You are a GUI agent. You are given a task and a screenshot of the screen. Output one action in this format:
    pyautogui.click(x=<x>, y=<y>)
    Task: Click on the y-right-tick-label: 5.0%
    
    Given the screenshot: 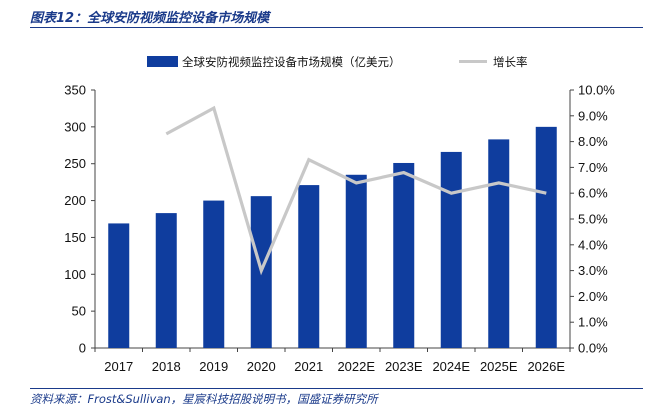 What is the action you would take?
    pyautogui.click(x=593, y=219)
    